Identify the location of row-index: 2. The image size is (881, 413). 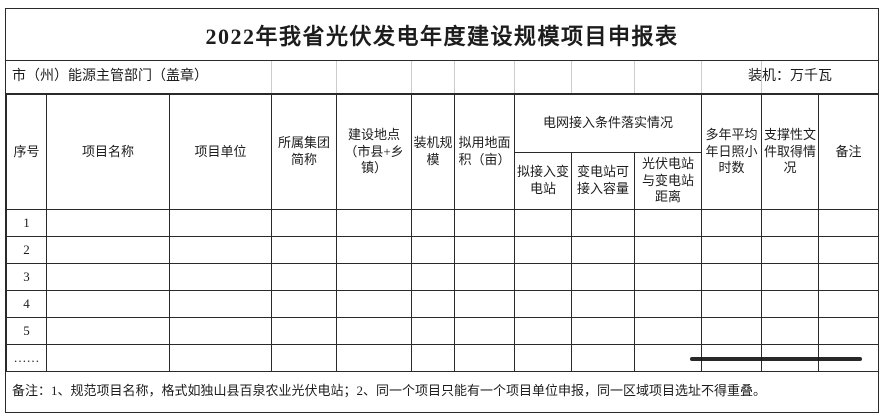
(26, 250).